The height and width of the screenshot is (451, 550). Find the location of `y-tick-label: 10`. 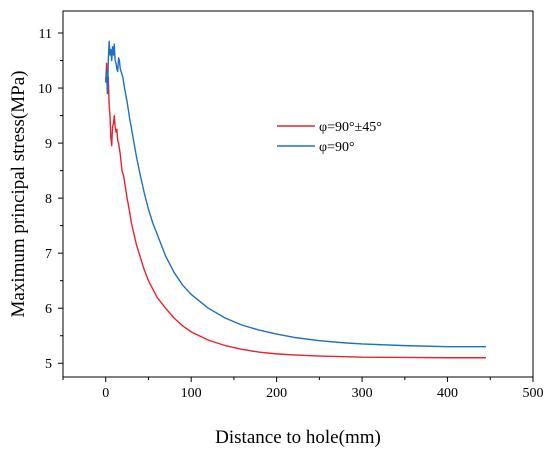

y-tick-label: 10 is located at coordinates (45, 89).